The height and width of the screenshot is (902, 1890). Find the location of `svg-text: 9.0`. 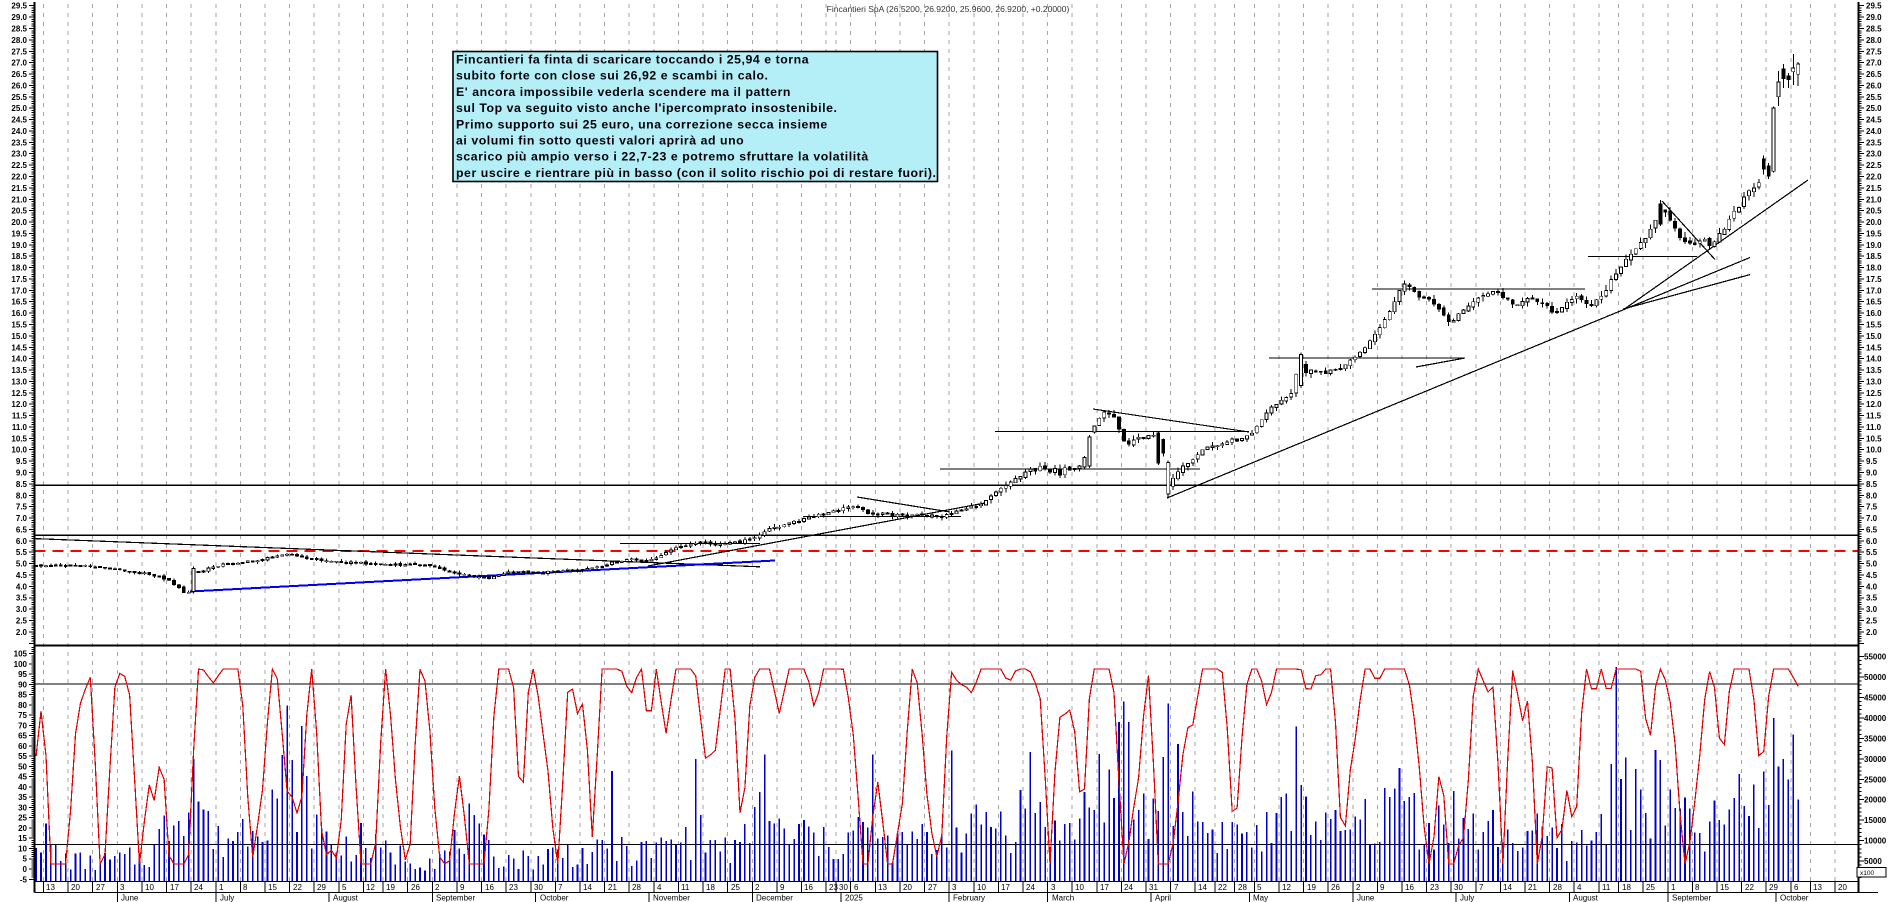

svg-text: 9.0 is located at coordinates (1872, 473).